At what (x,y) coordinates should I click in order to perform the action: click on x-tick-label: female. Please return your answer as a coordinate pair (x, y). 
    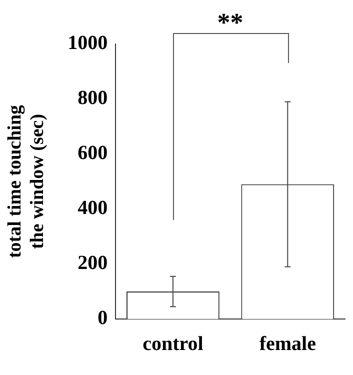
    Looking at the image, I should click on (287, 344).